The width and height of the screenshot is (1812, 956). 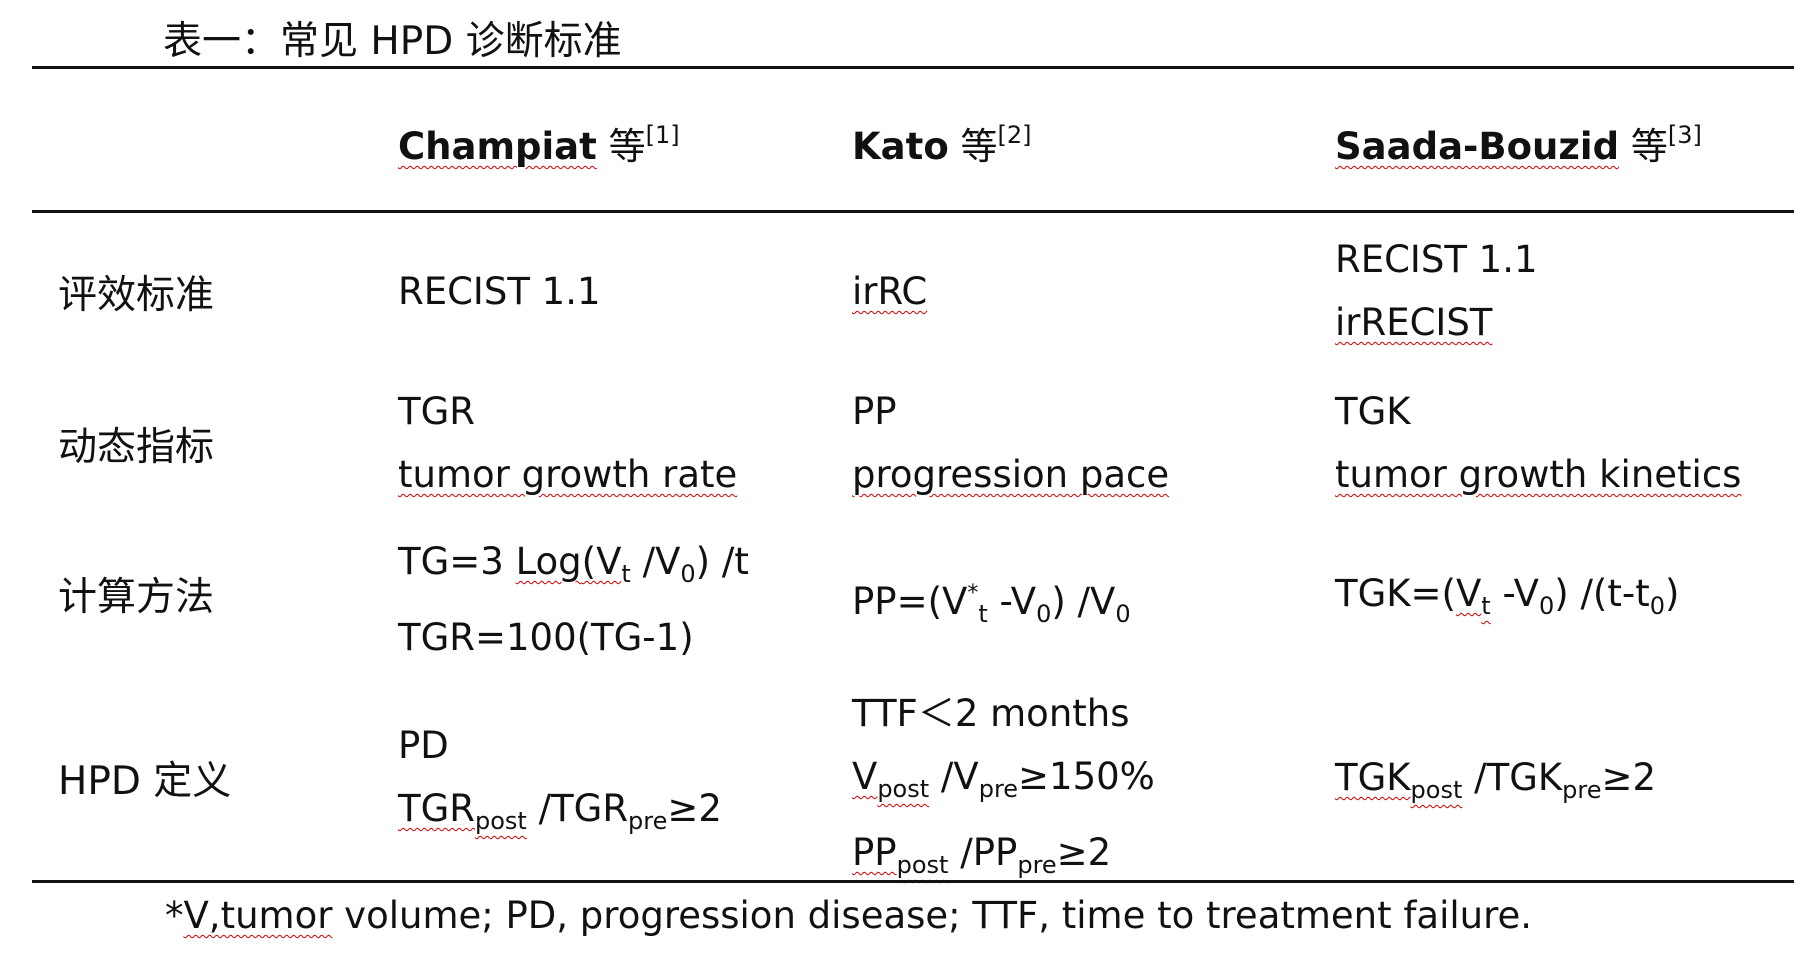 What do you see at coordinates (1507, 596) in the screenshot?
I see `calc-saada: TGK=(Vt -V0) /(t-t0)` at bounding box center [1507, 596].